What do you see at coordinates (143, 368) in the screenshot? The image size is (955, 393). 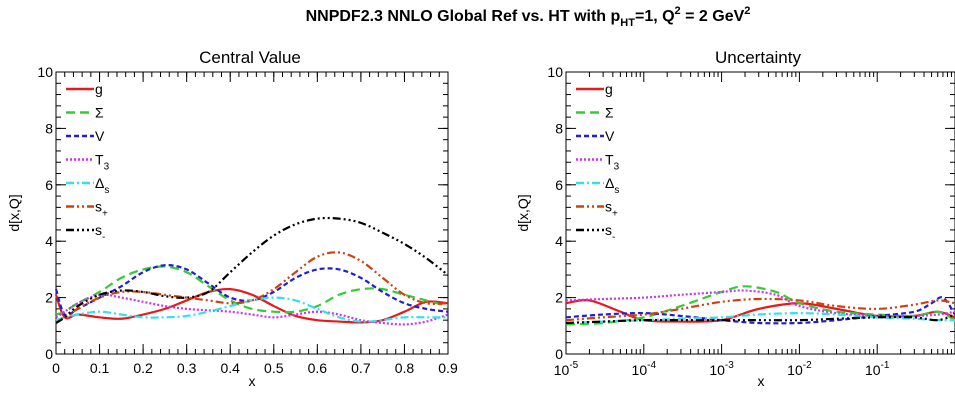 I see `central-value-x-tick-label: 0.2` at bounding box center [143, 368].